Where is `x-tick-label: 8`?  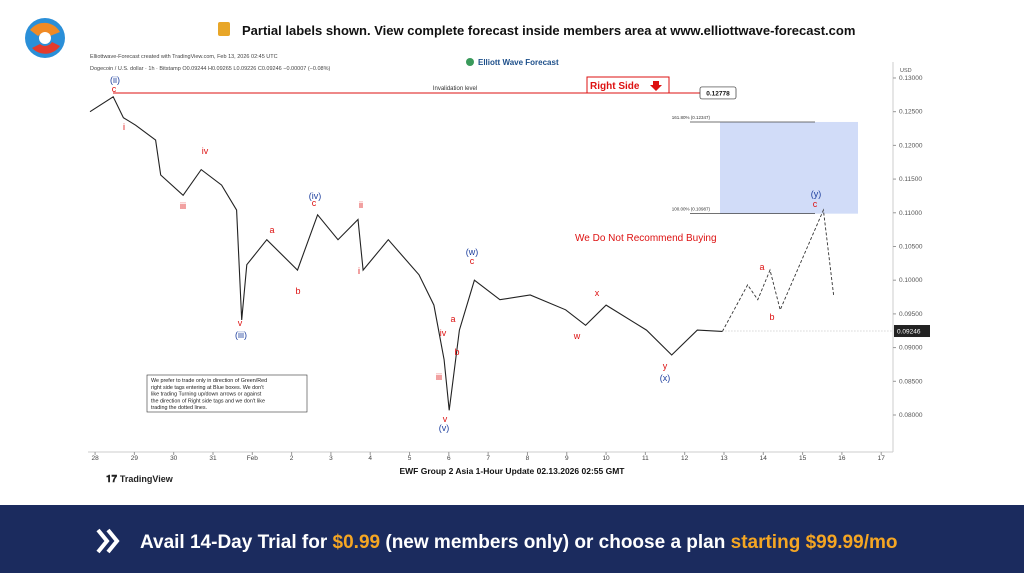 x-tick-label: 8 is located at coordinates (528, 458).